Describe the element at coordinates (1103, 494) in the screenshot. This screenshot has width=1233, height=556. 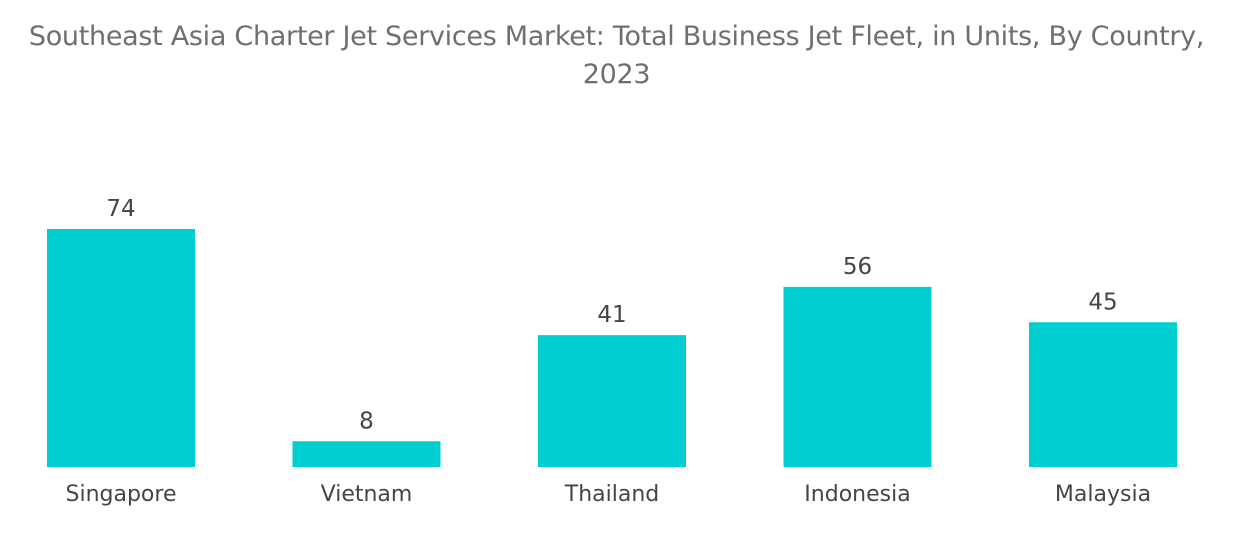
I see `category-label-malaysia: Malaysia` at that location.